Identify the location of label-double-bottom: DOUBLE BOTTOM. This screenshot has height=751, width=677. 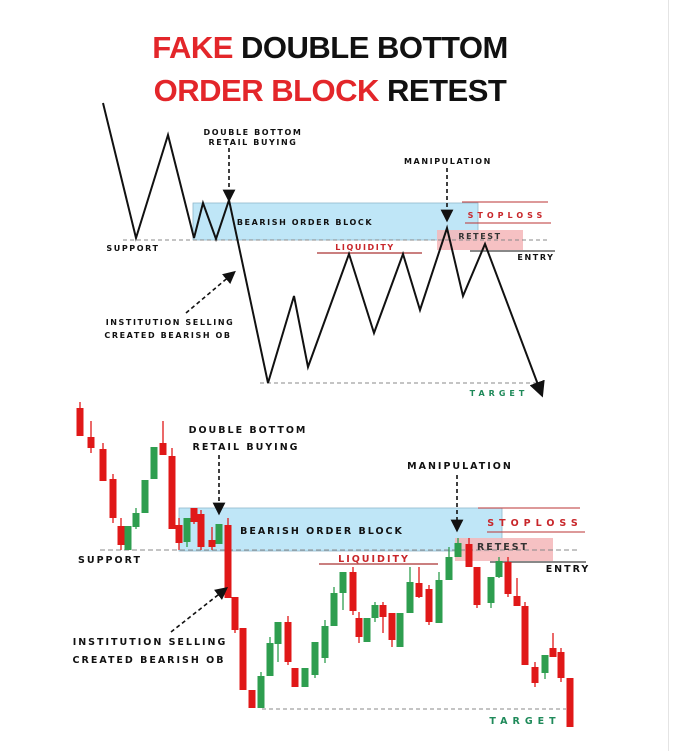
(248, 430).